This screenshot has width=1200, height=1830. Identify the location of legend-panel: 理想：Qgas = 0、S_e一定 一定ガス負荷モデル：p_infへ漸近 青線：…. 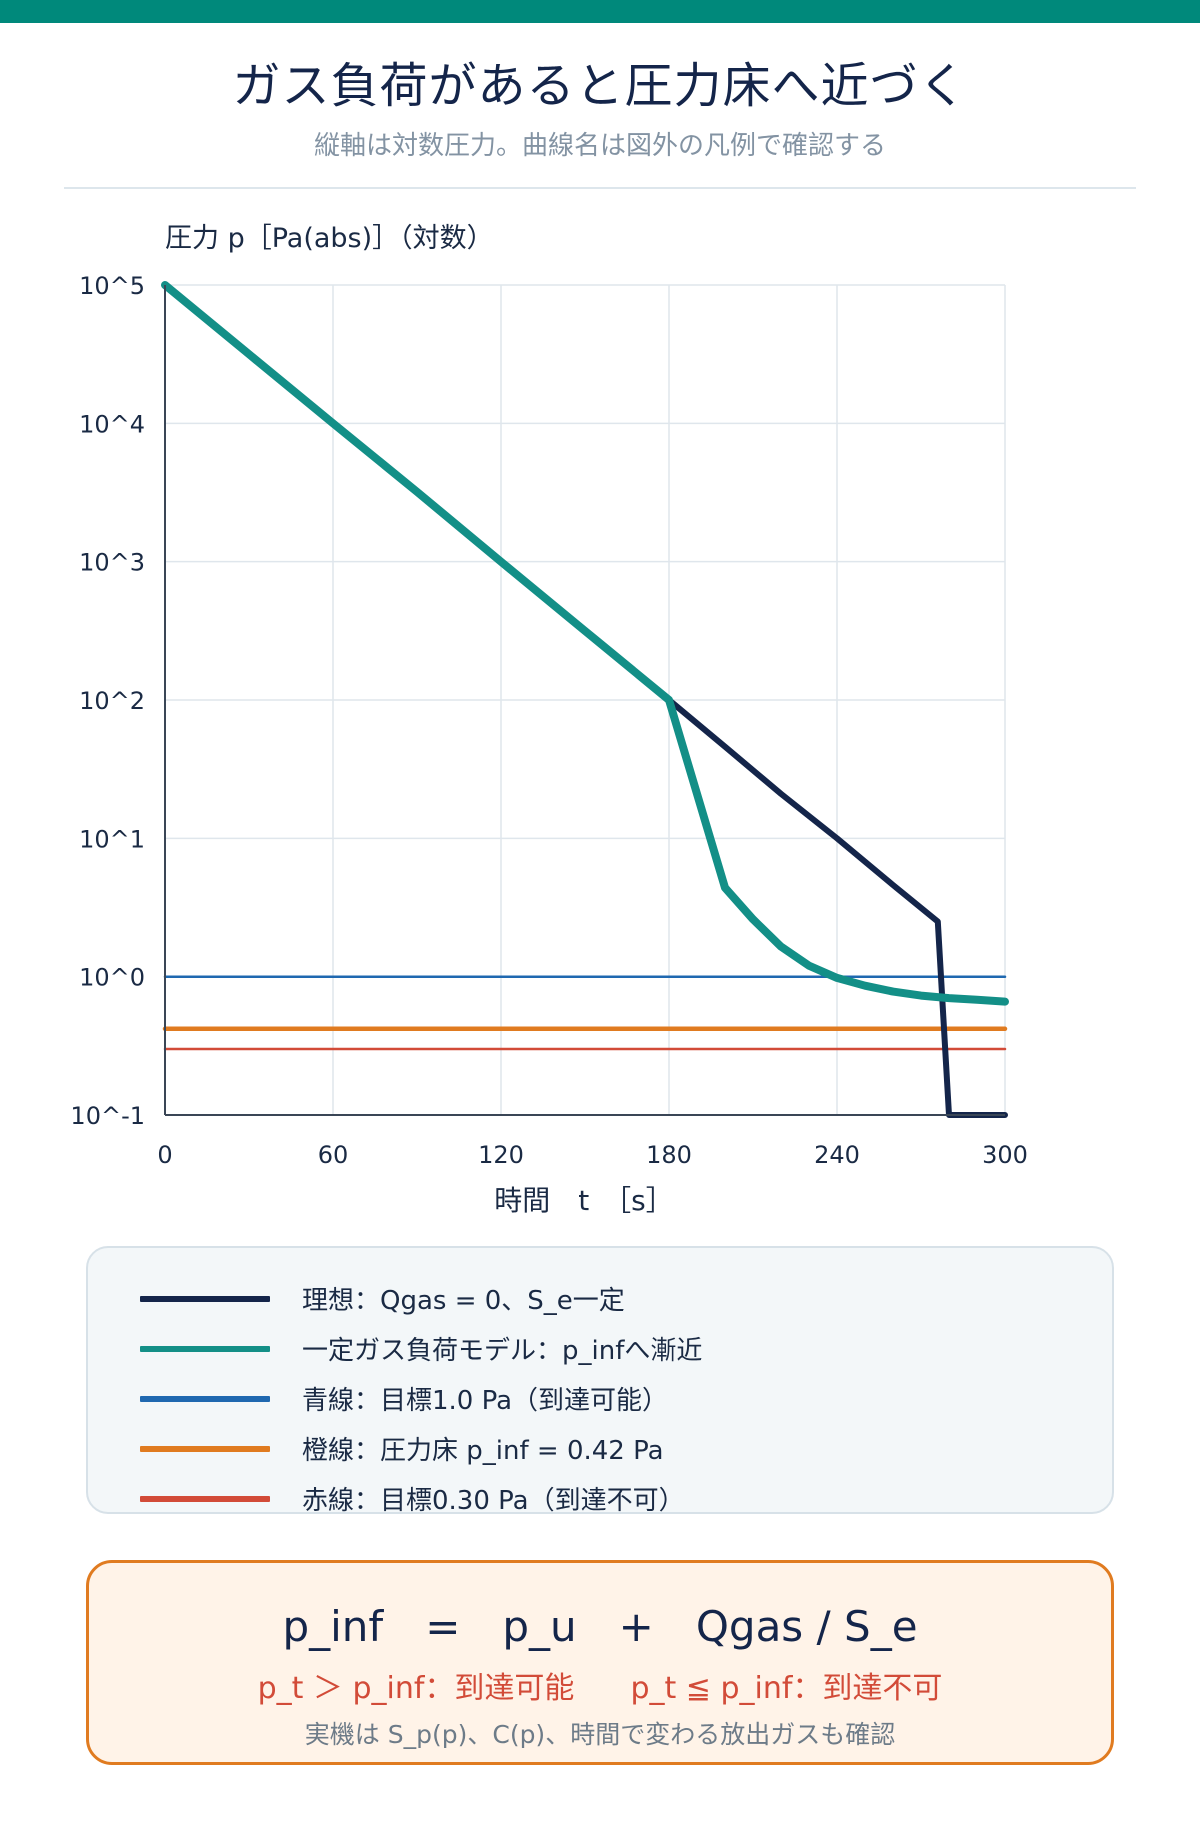
(600, 1381).